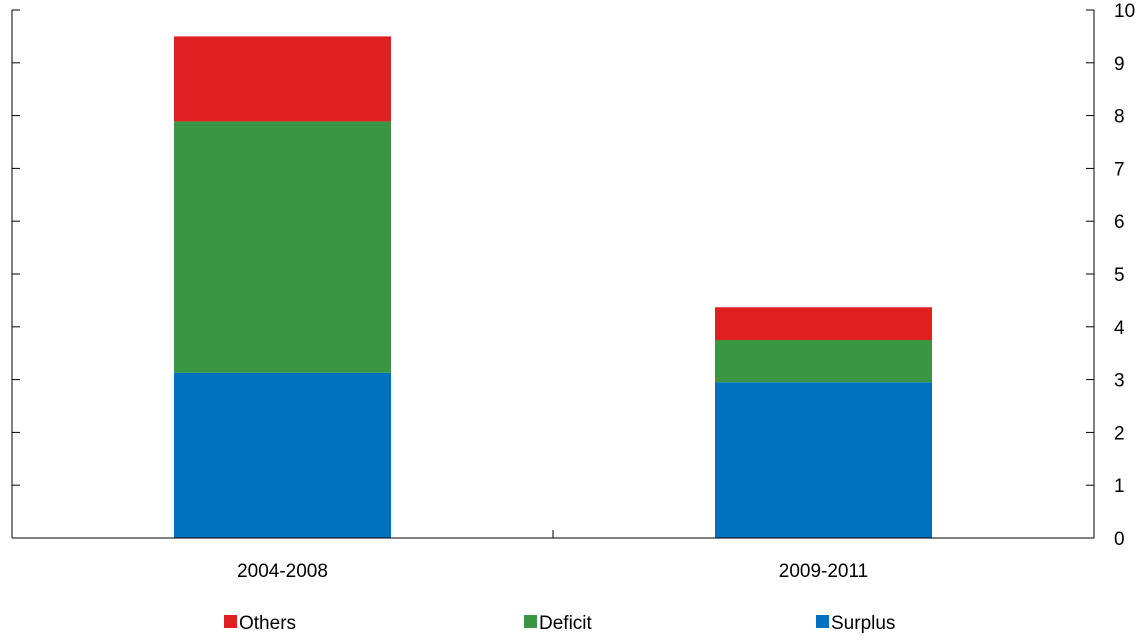 This screenshot has width=1146, height=641. I want to click on legend-label-surplus: Surplus, so click(863, 623).